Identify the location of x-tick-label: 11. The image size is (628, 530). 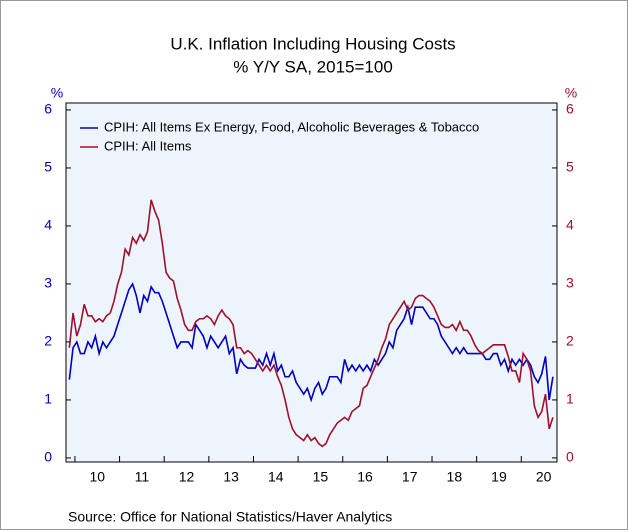
(142, 477).